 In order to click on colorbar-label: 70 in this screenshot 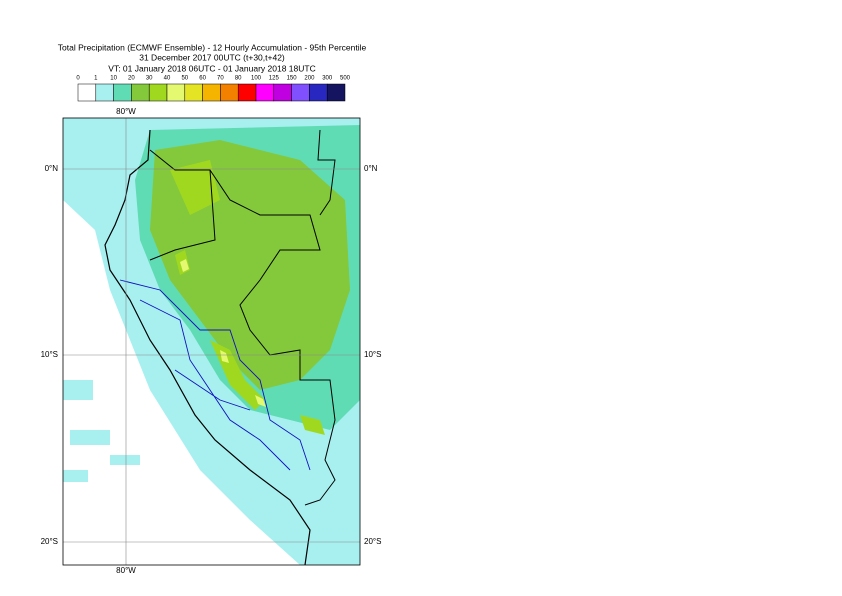, I will do `click(220, 79)`.